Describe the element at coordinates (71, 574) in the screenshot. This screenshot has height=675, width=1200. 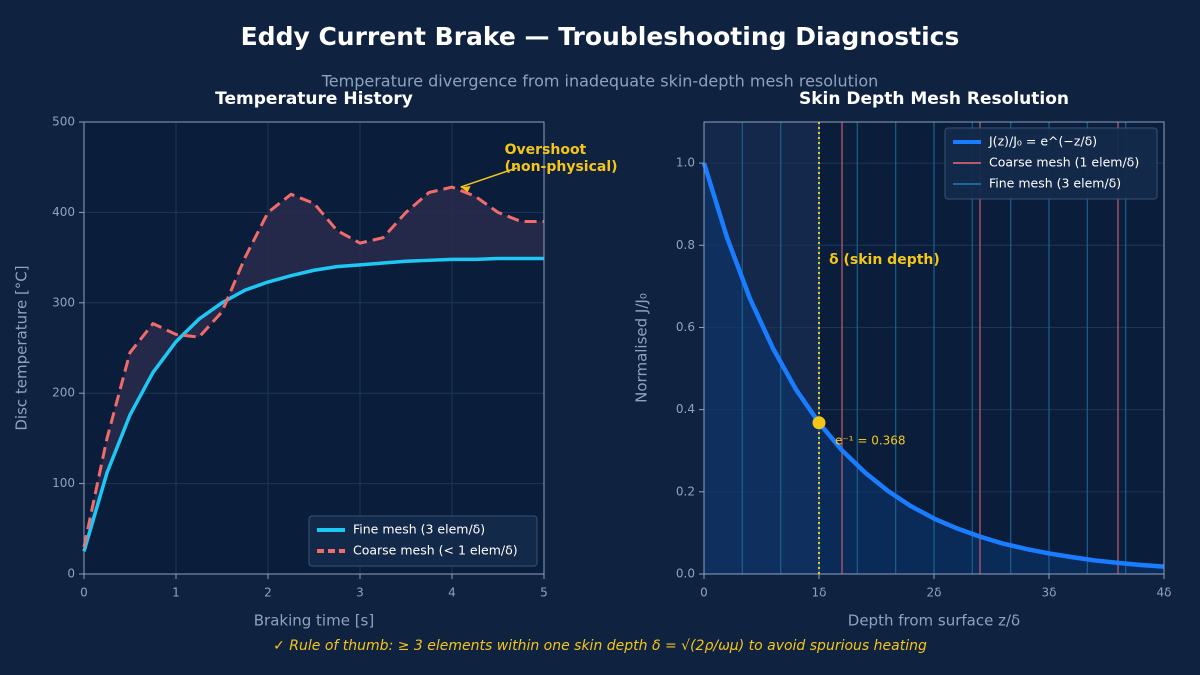
I see `y-tick-label: 0` at that location.